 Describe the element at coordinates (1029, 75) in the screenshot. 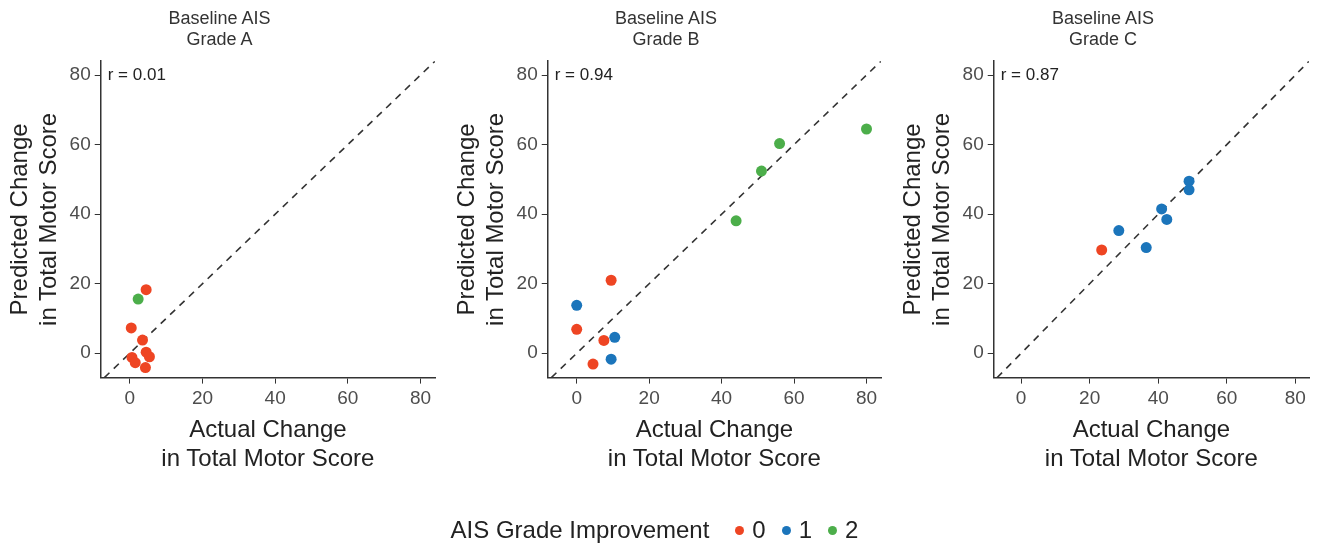

I see `annotation: r = 0.87` at that location.